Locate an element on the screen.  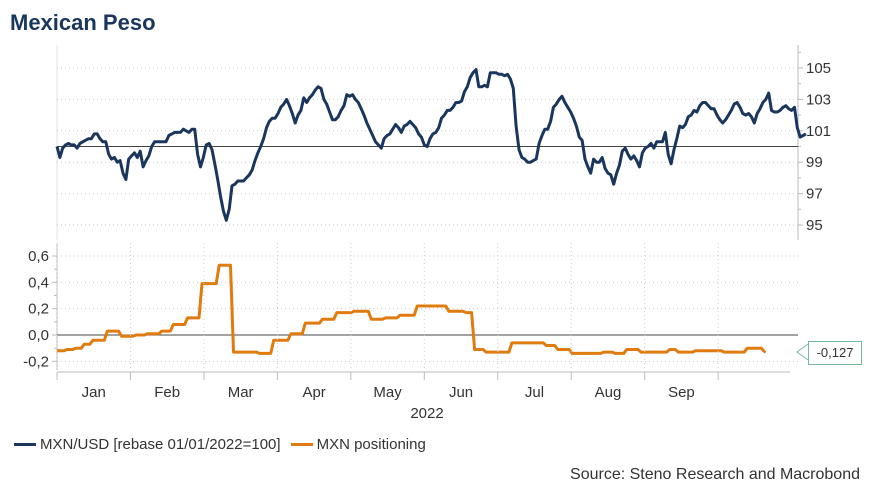
x-month-label: Sep is located at coordinates (681, 392).